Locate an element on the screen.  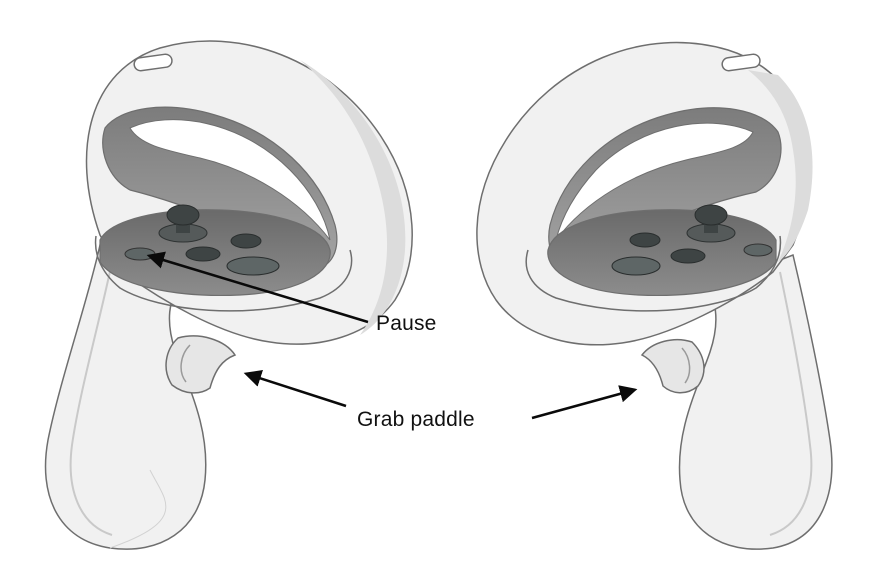
right-oculus-button is located at coordinates (758, 250).